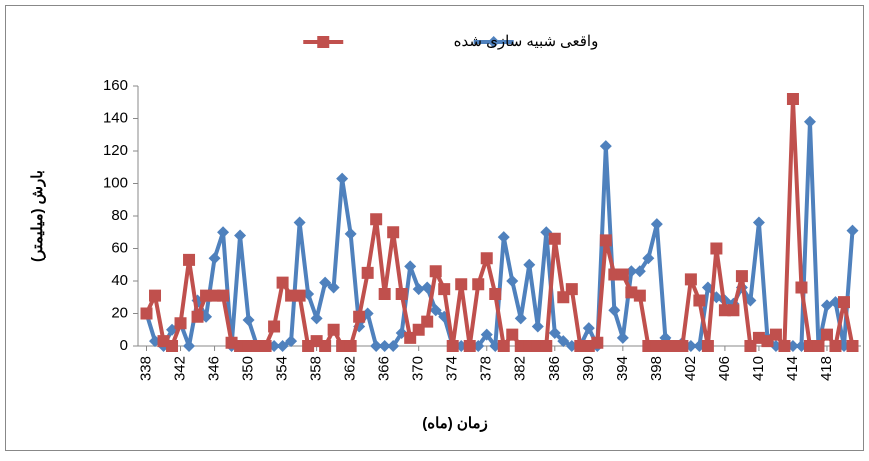  I want to click on x-tick-label: 354, so click(282, 368).